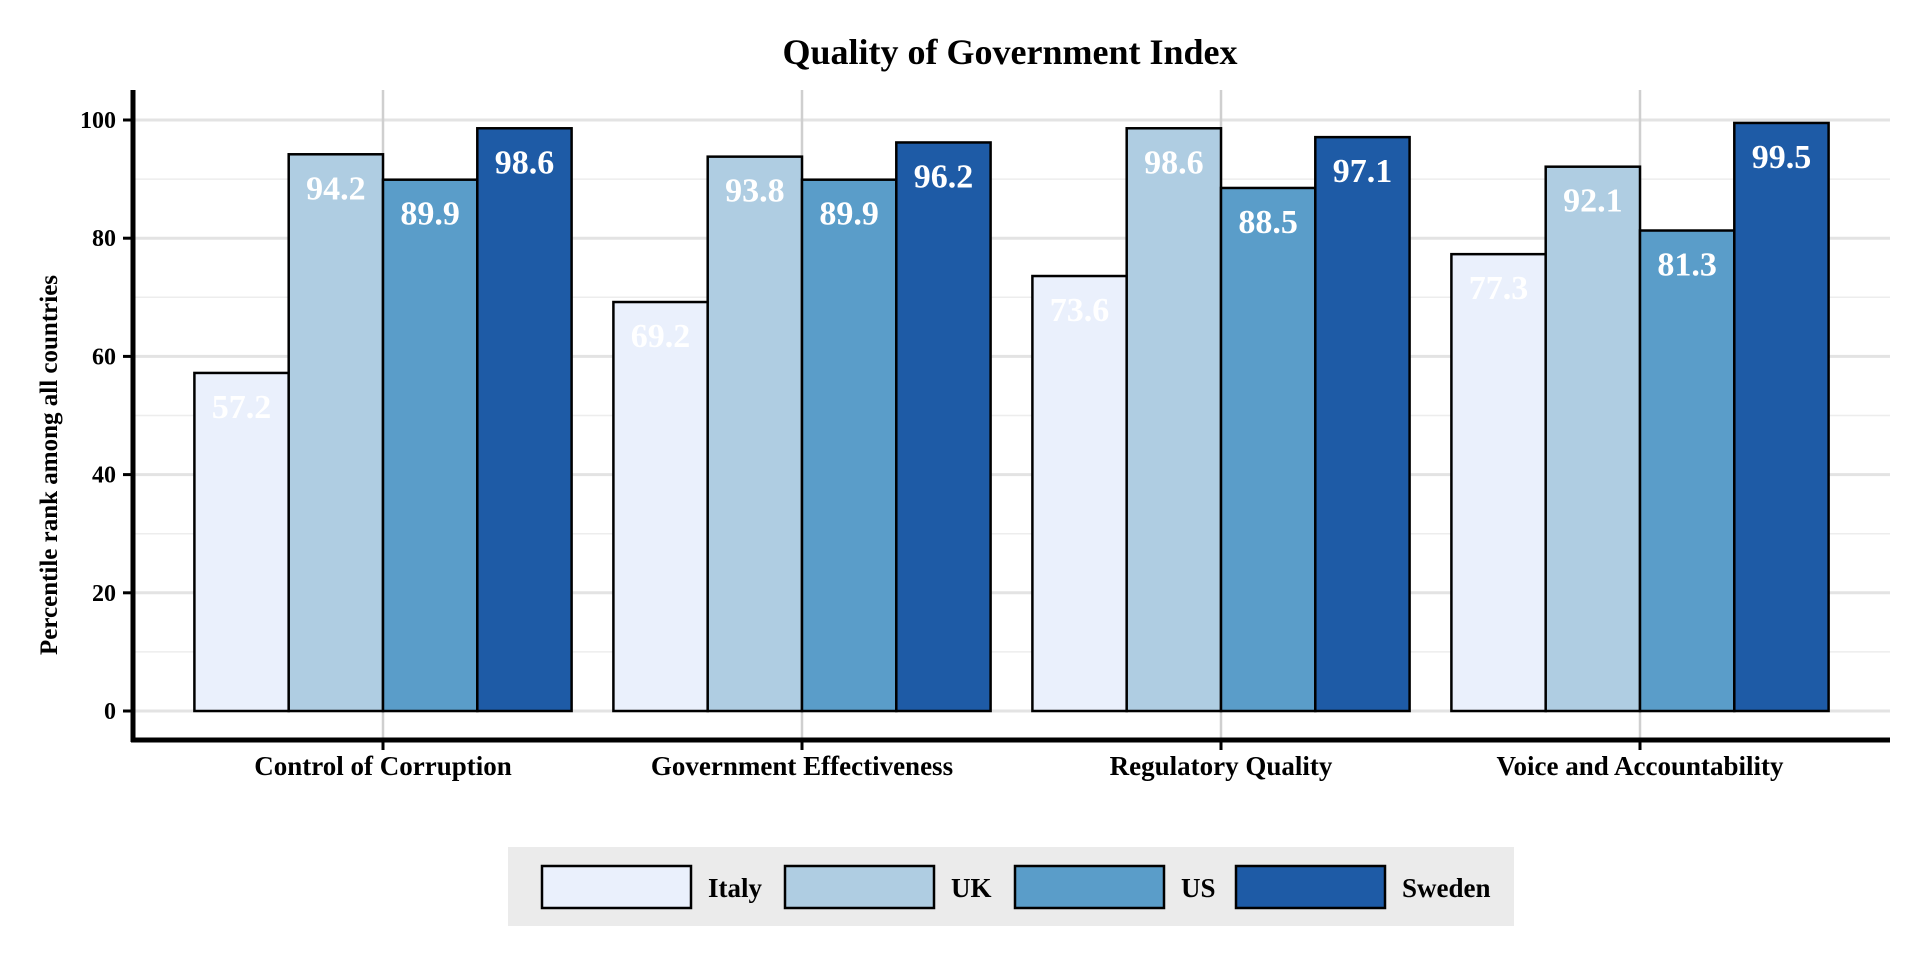  Describe the element at coordinates (104, 594) in the screenshot. I see `y-tick-label: 20` at that location.